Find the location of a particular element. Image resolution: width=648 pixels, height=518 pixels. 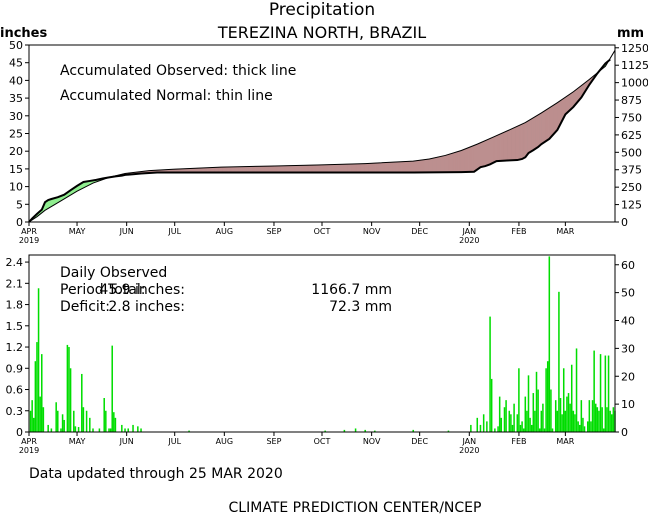

x-year-label: 2019 is located at coordinates (29, 450).